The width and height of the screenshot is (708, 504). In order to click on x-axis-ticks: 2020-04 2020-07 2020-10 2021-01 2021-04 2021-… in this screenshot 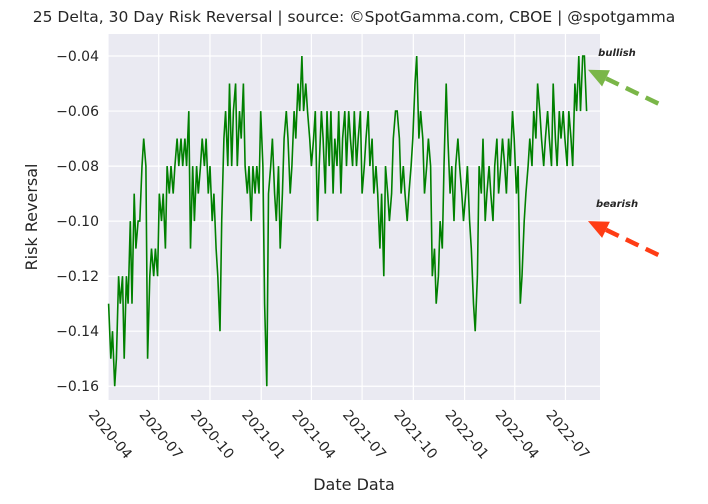, I will do `click(338, 434)`.